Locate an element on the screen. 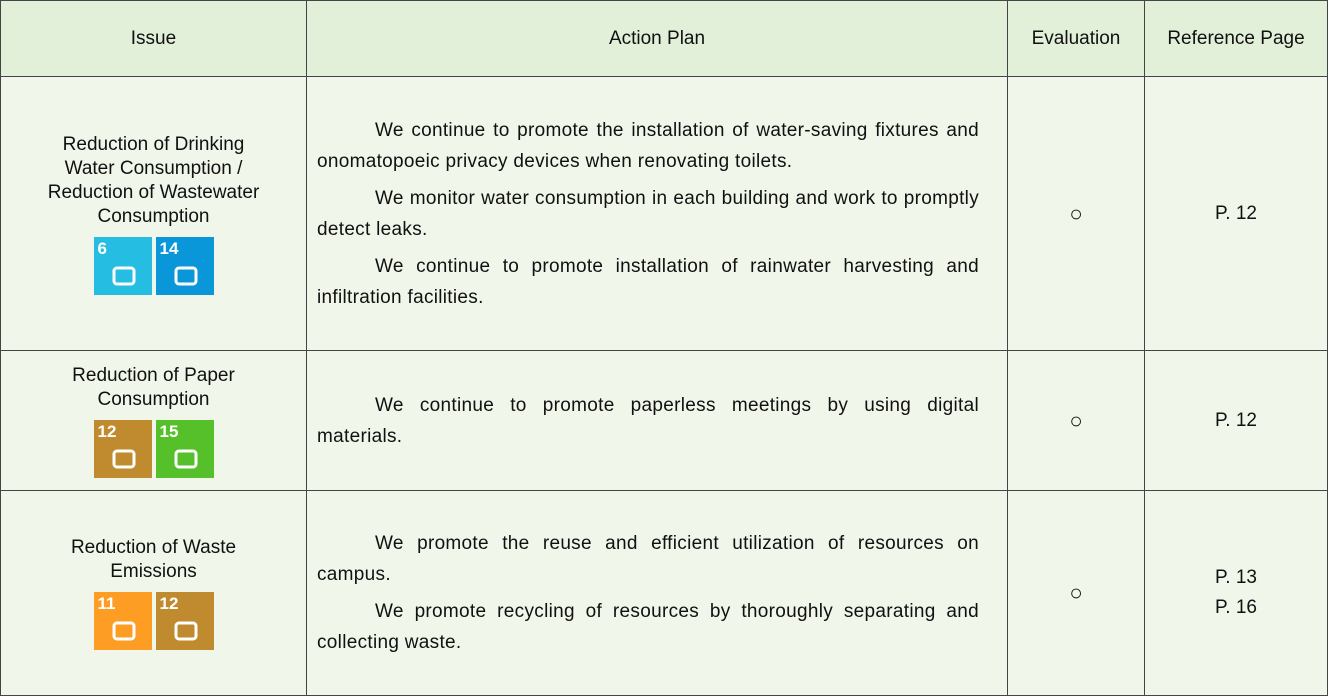 The width and height of the screenshot is (1332, 697). reference-cell: P. 13 P. 16 is located at coordinates (1236, 593).